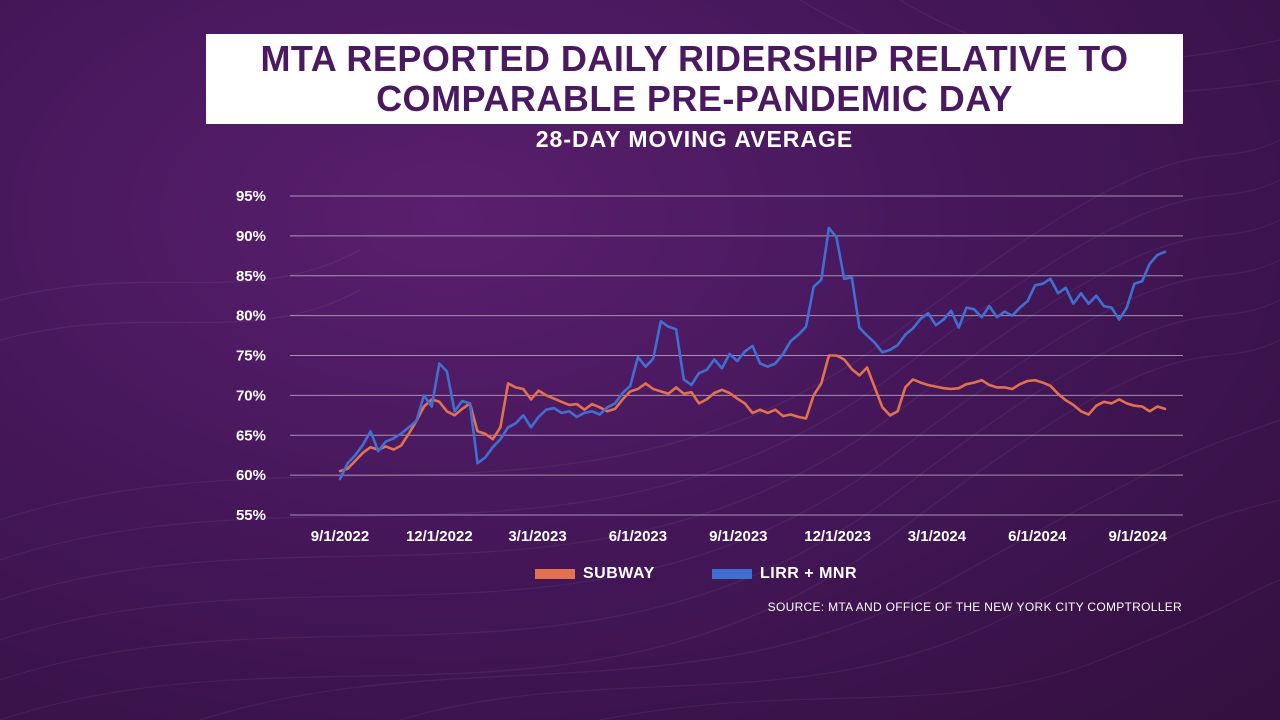 The width and height of the screenshot is (1280, 720). Describe the element at coordinates (837, 536) in the screenshot. I see `x-tick-label: 12/1/2023` at that location.